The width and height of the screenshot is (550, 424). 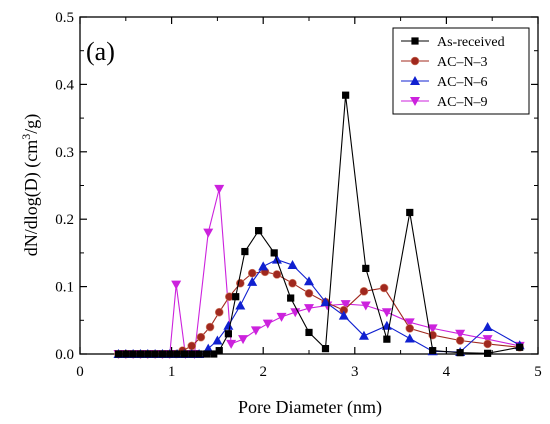 I want to click on legend-label: AC–N–3, so click(x=462, y=62).